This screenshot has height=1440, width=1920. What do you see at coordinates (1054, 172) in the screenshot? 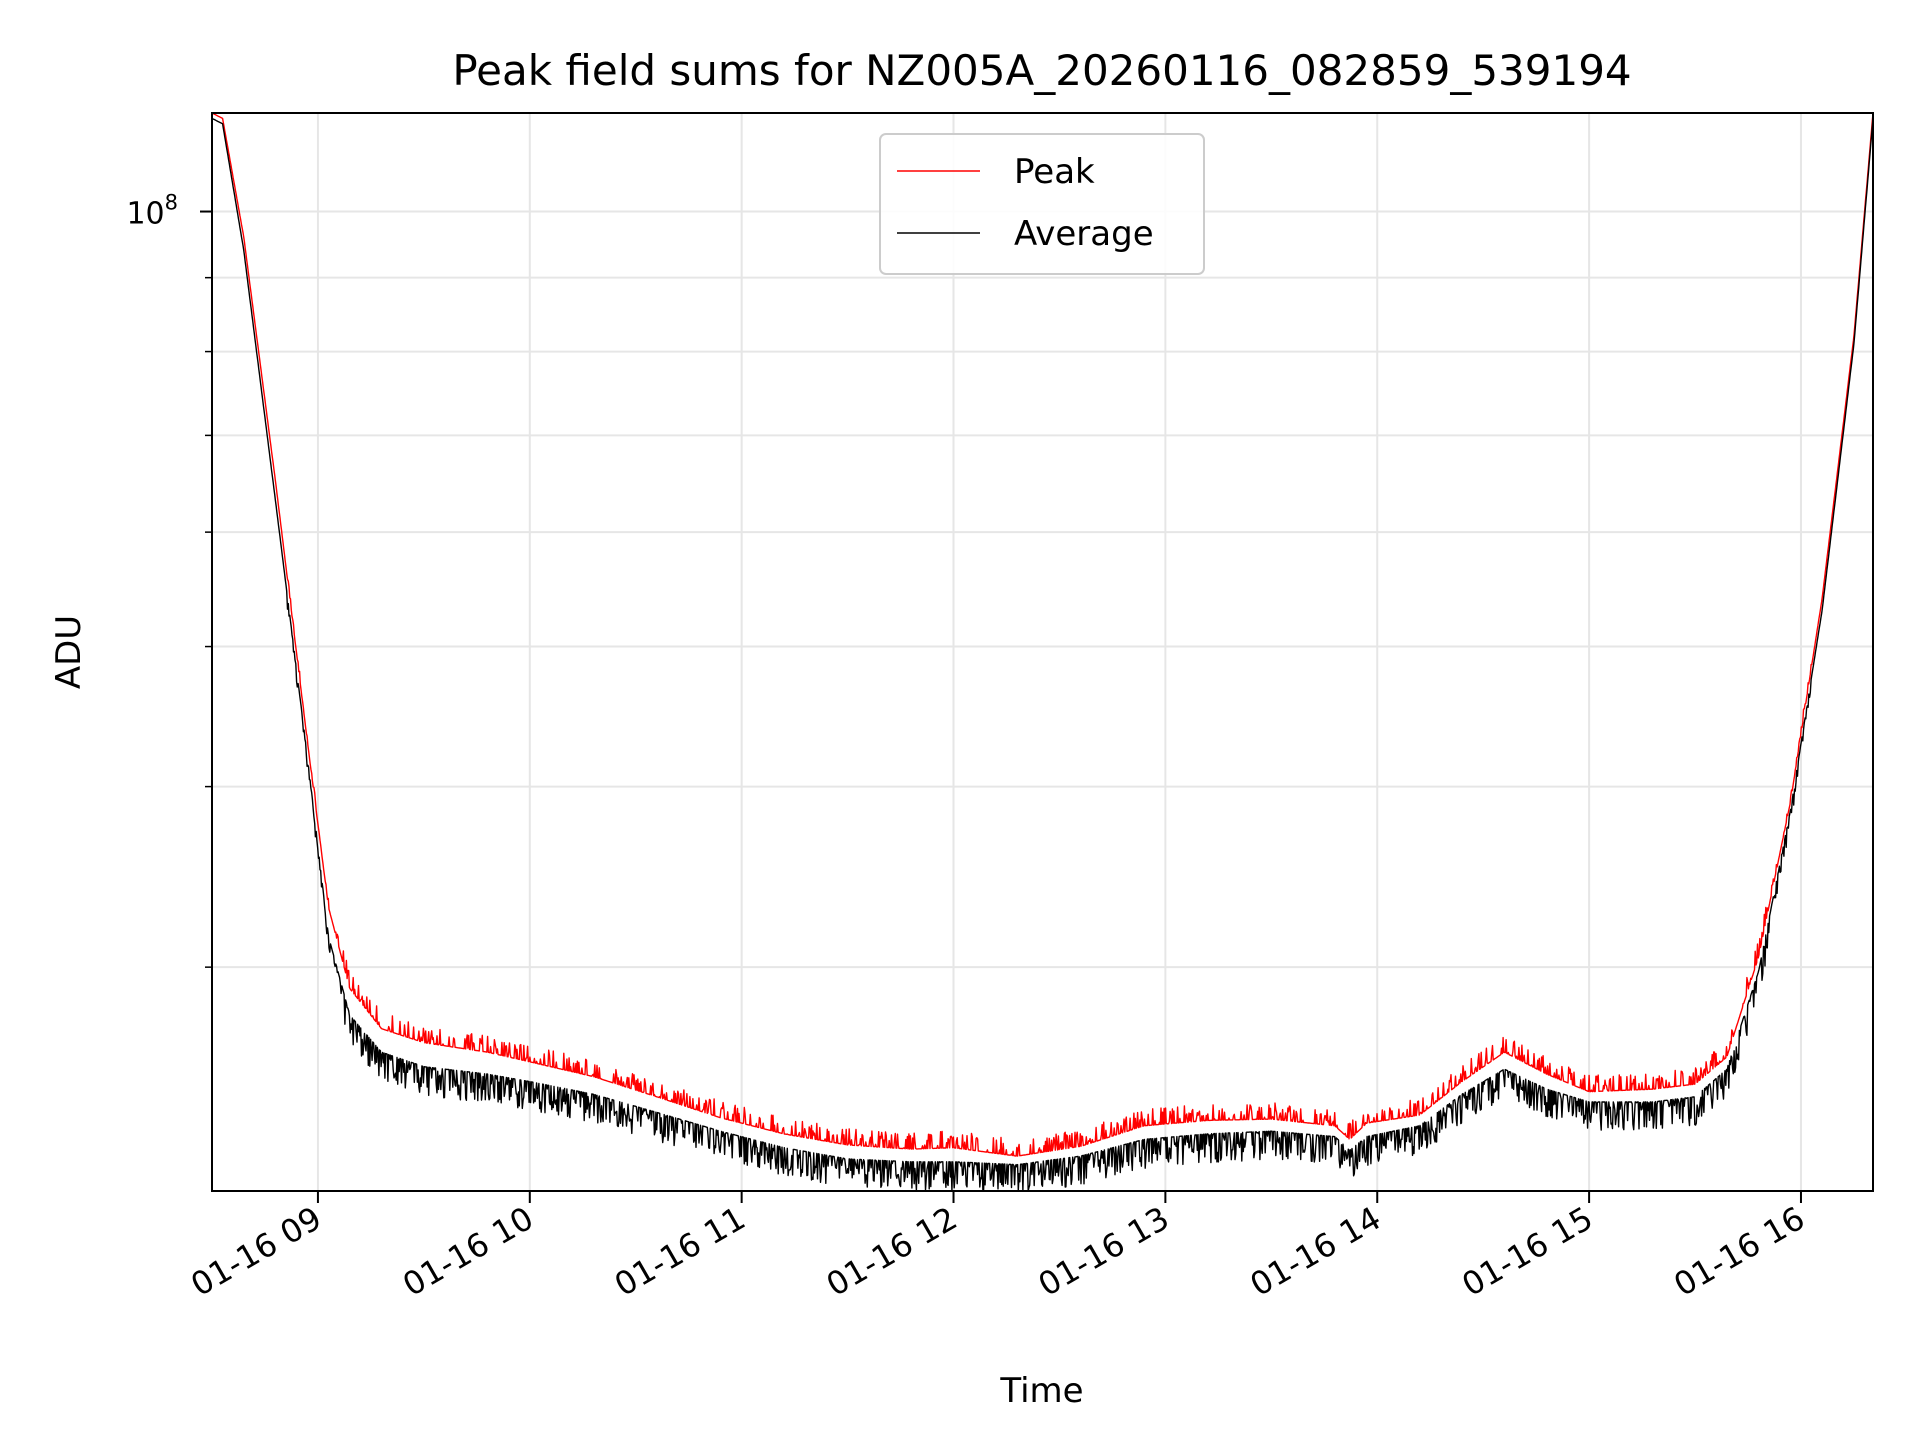
I see `legend-label-peak: Peak` at bounding box center [1054, 172].